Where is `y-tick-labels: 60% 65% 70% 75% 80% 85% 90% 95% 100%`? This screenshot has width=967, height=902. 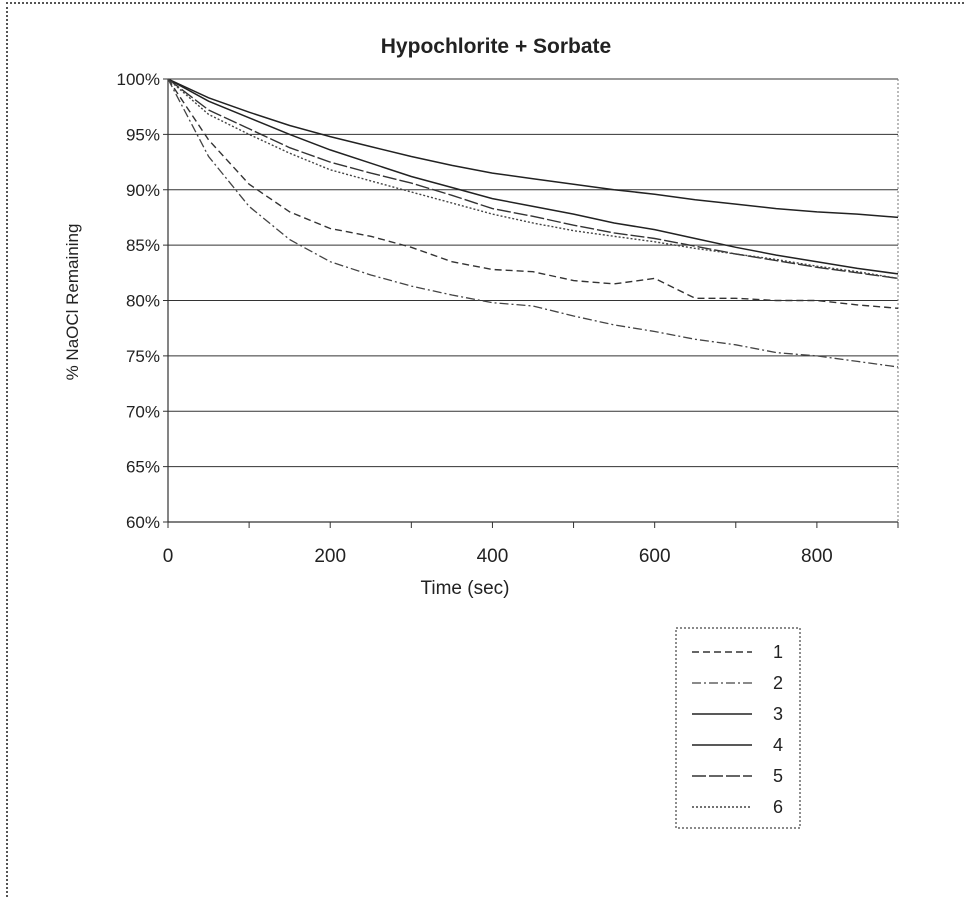 y-tick-labels: 60% 65% 70% 75% 80% 85% 90% 95% 100% is located at coordinates (138, 301).